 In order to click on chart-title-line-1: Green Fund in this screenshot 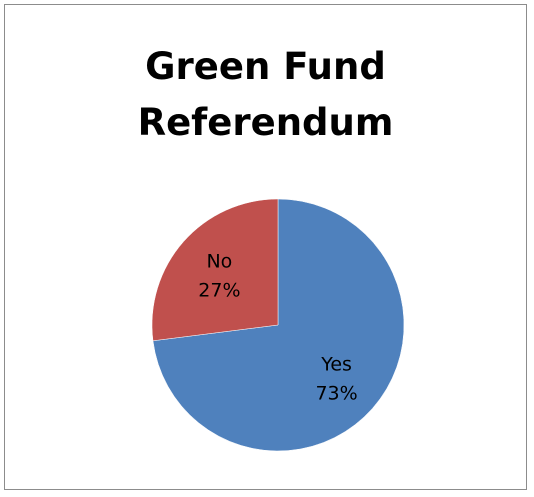, I will do `click(265, 66)`.